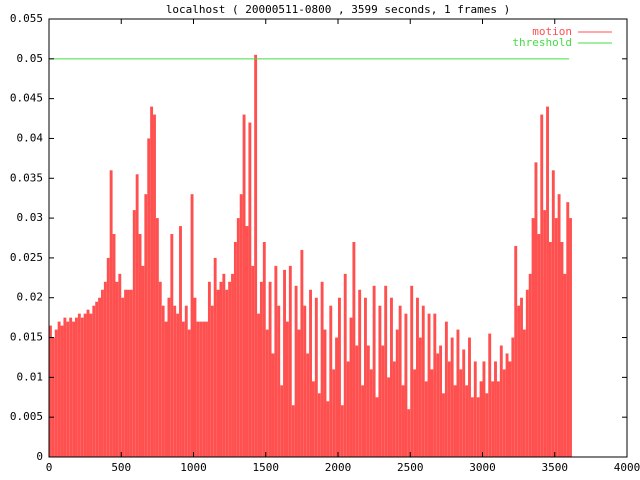 The height and width of the screenshot is (480, 640). Describe the element at coordinates (552, 31) in the screenshot. I see `legend-label: motion` at that location.